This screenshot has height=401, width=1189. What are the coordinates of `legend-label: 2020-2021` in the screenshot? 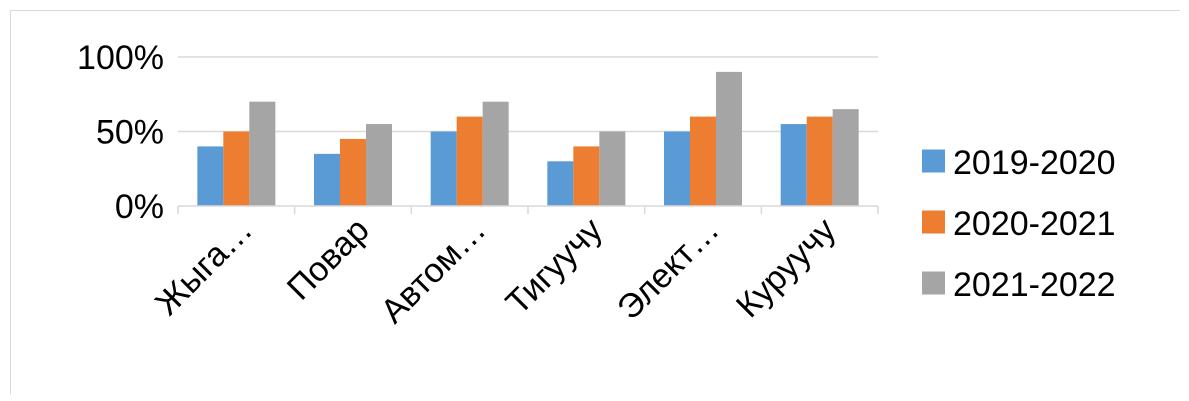 It's located at (1034, 224).